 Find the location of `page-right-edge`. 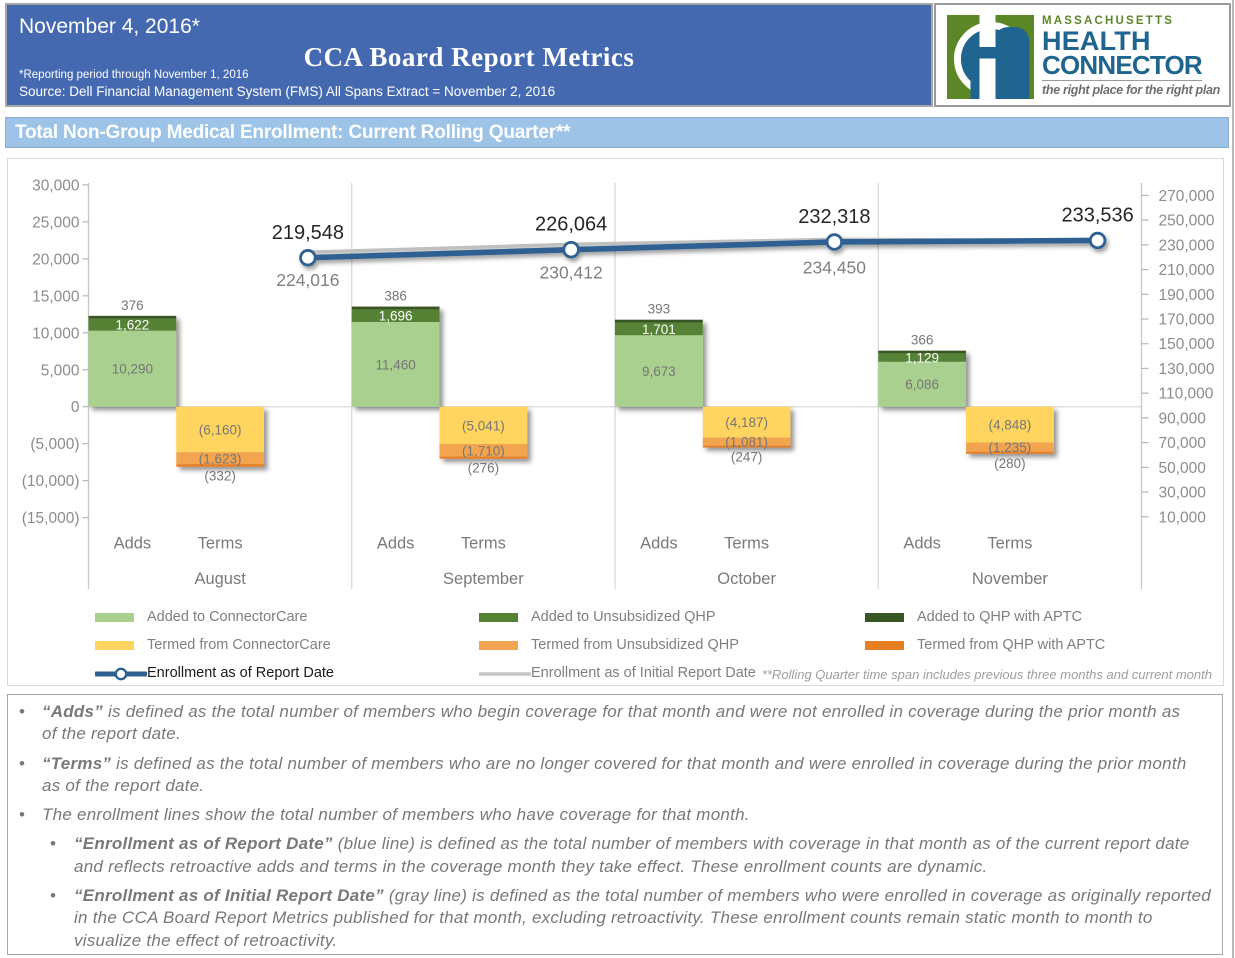

page-right-edge is located at coordinates (1233, 479).